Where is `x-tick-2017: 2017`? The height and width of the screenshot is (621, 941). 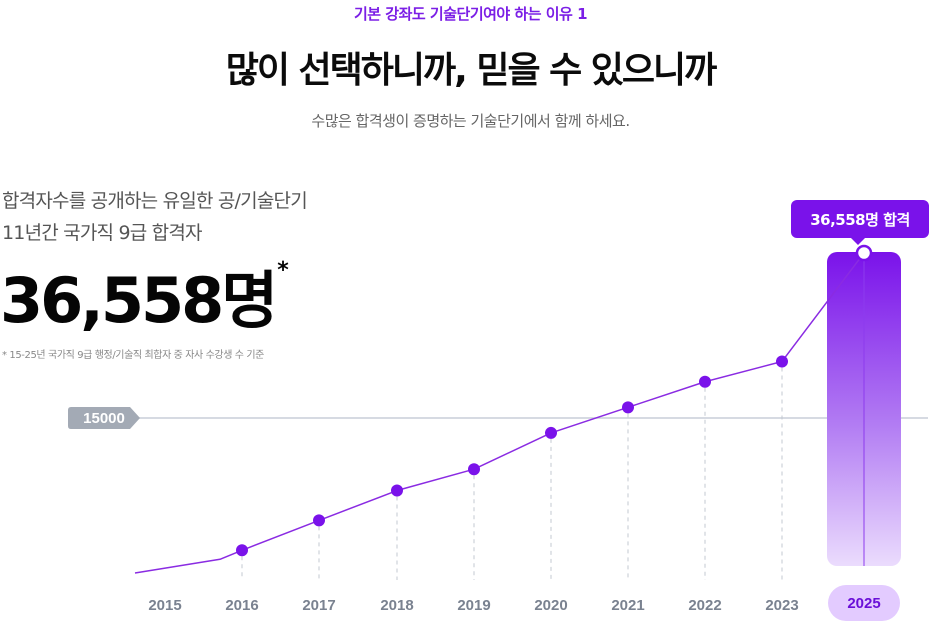
x-tick-2017: 2017 is located at coordinates (318, 605).